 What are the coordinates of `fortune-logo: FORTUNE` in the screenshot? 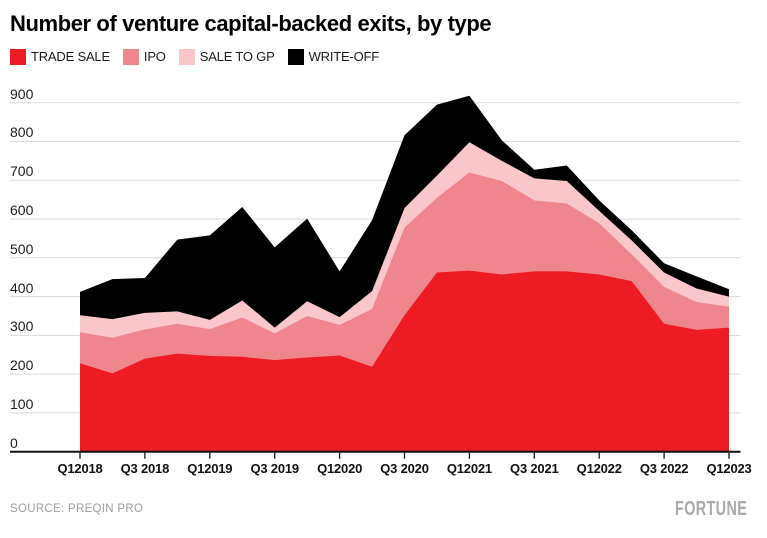 It's located at (710, 509).